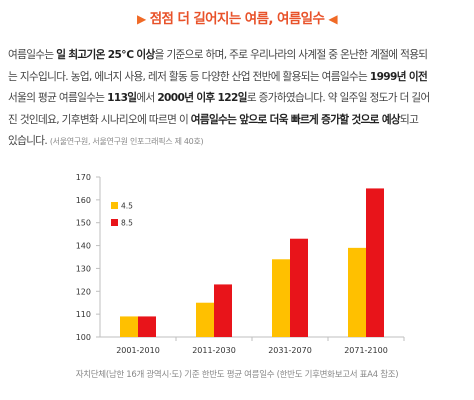  What do you see at coordinates (205, 319) in the screenshot?
I see `bar-4-5-2011-2030` at bounding box center [205, 319].